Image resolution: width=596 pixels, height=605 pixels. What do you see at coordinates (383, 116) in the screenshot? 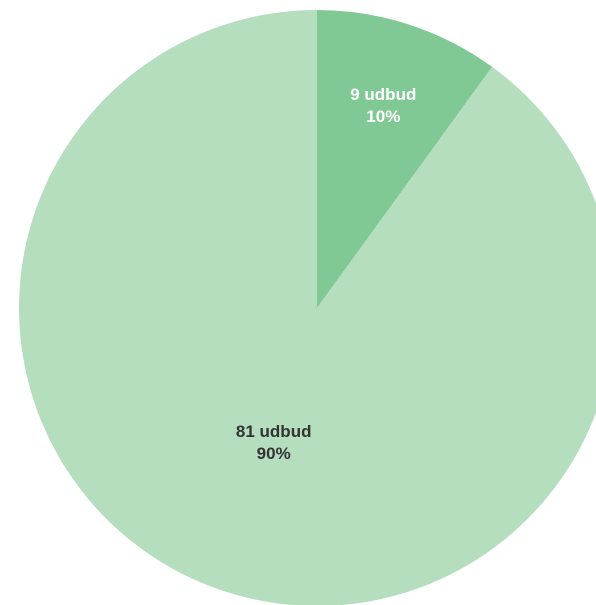
I see `slice-percent-0: 10%` at bounding box center [383, 116].